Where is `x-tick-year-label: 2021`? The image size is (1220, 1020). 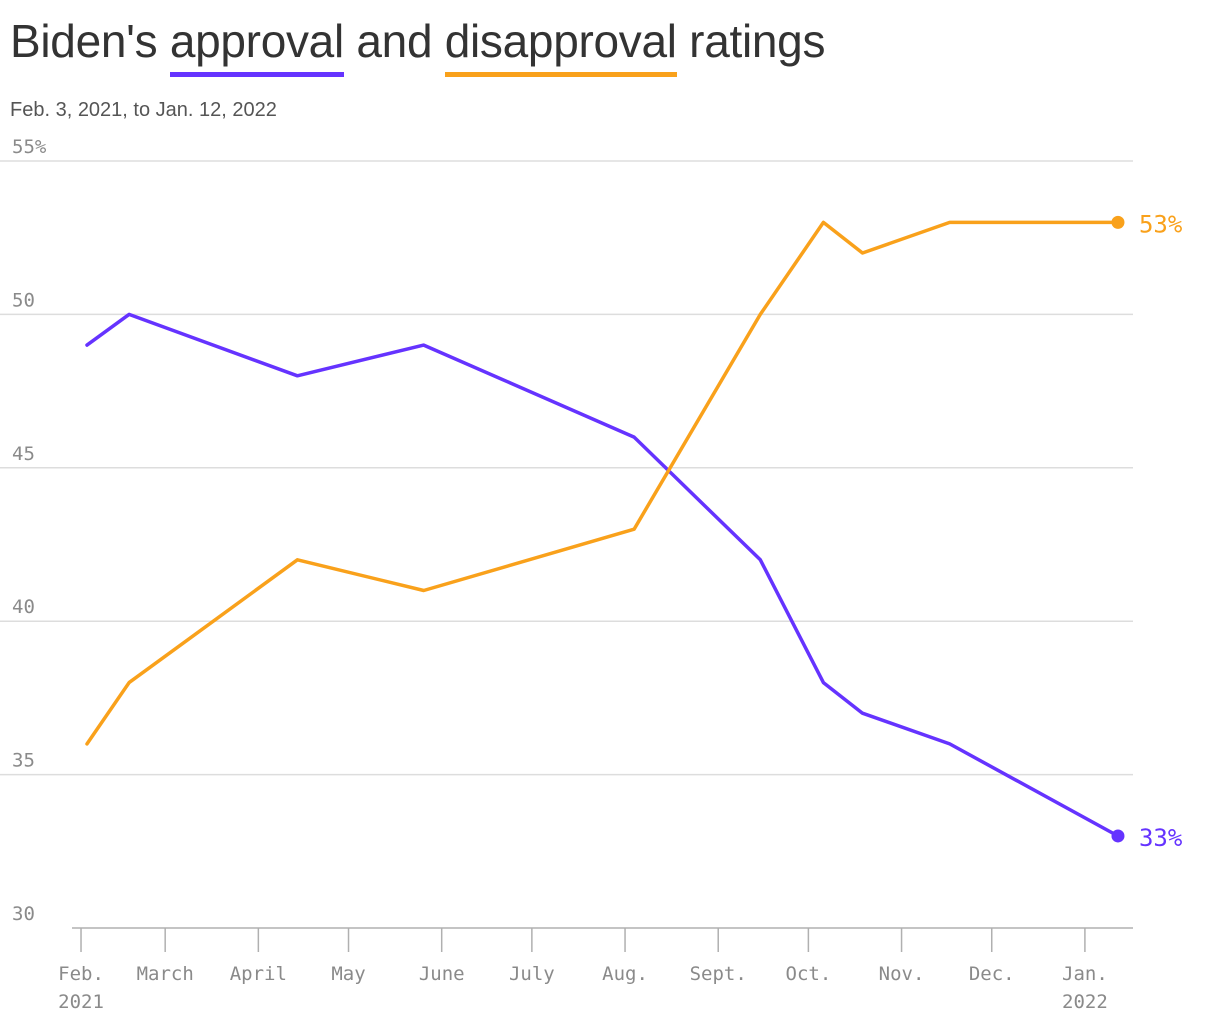 x-tick-year-label: 2021 is located at coordinates (81, 1002).